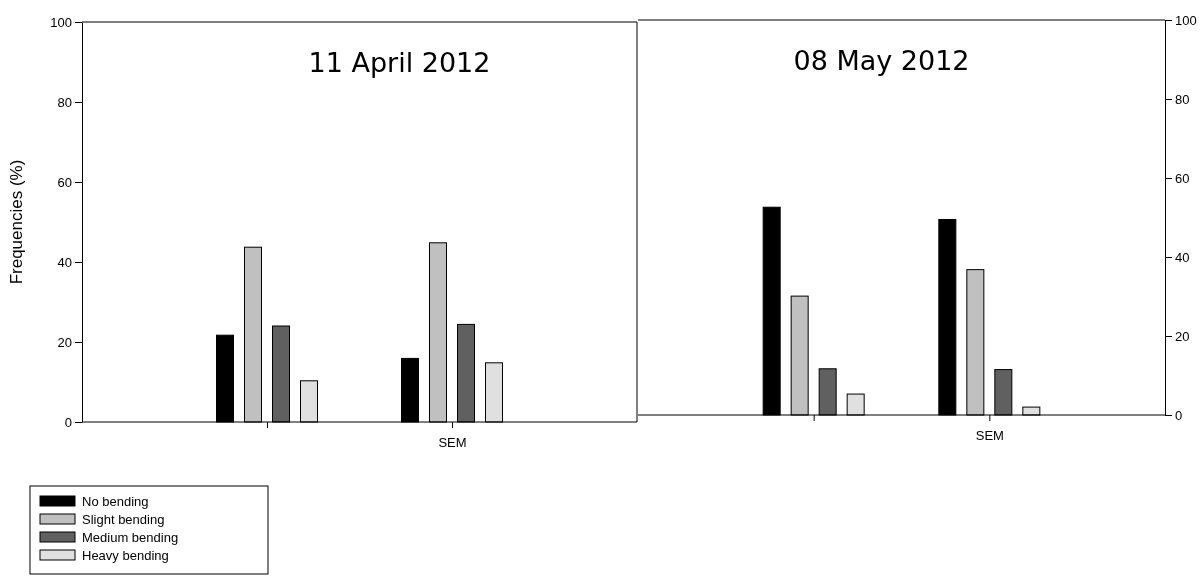 The height and width of the screenshot is (580, 1200). I want to click on text: 11 April 2012, so click(399, 62).